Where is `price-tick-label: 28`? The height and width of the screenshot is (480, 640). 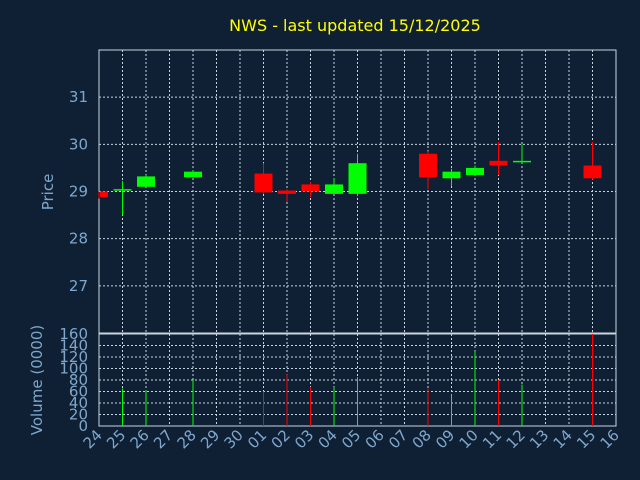
price-tick-label: 28 is located at coordinates (78, 239).